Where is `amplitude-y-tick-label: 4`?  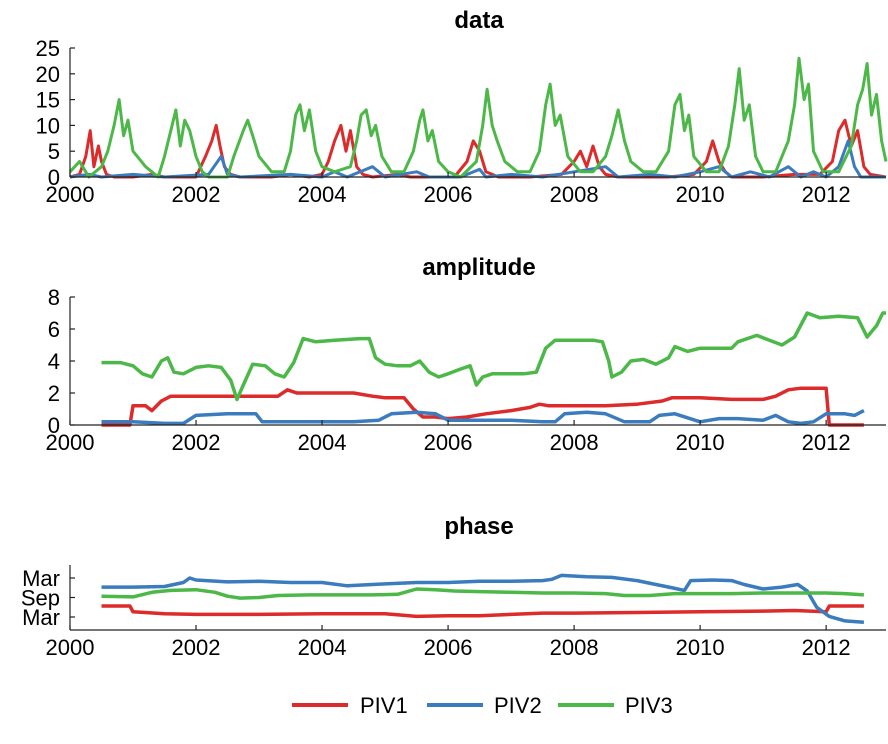 amplitude-y-tick-label: 4 is located at coordinates (54, 361).